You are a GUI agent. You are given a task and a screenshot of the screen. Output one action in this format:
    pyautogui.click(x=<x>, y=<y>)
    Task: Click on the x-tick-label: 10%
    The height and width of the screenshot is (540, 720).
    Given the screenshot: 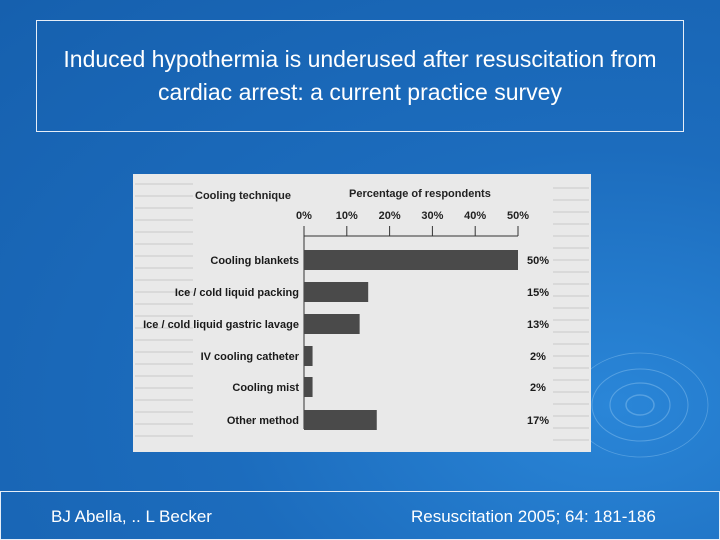 What is the action you would take?
    pyautogui.click(x=347, y=216)
    